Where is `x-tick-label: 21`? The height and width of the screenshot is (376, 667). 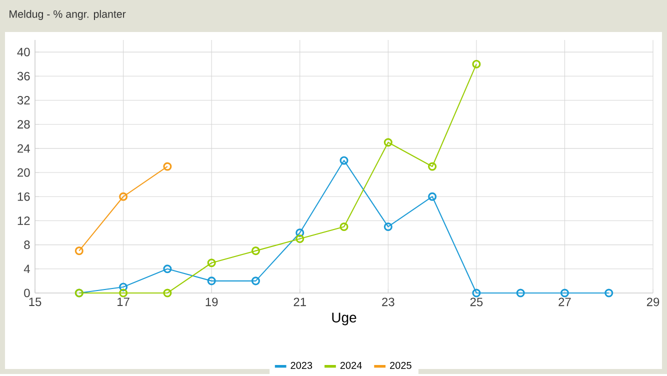
x-tick-label: 21 is located at coordinates (300, 302).